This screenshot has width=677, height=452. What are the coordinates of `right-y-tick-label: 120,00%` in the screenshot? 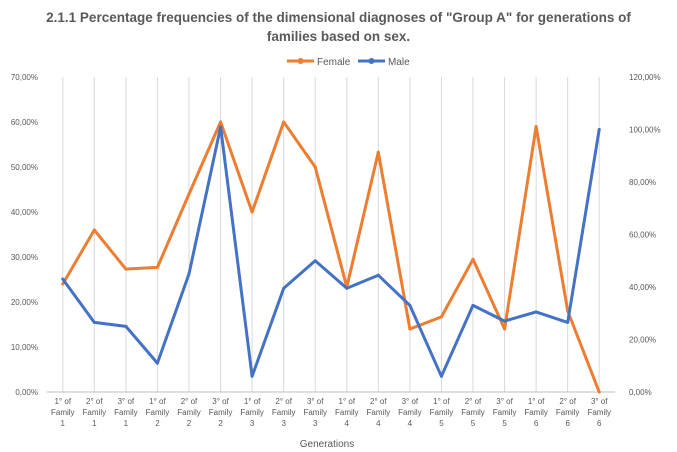 It's located at (645, 77).